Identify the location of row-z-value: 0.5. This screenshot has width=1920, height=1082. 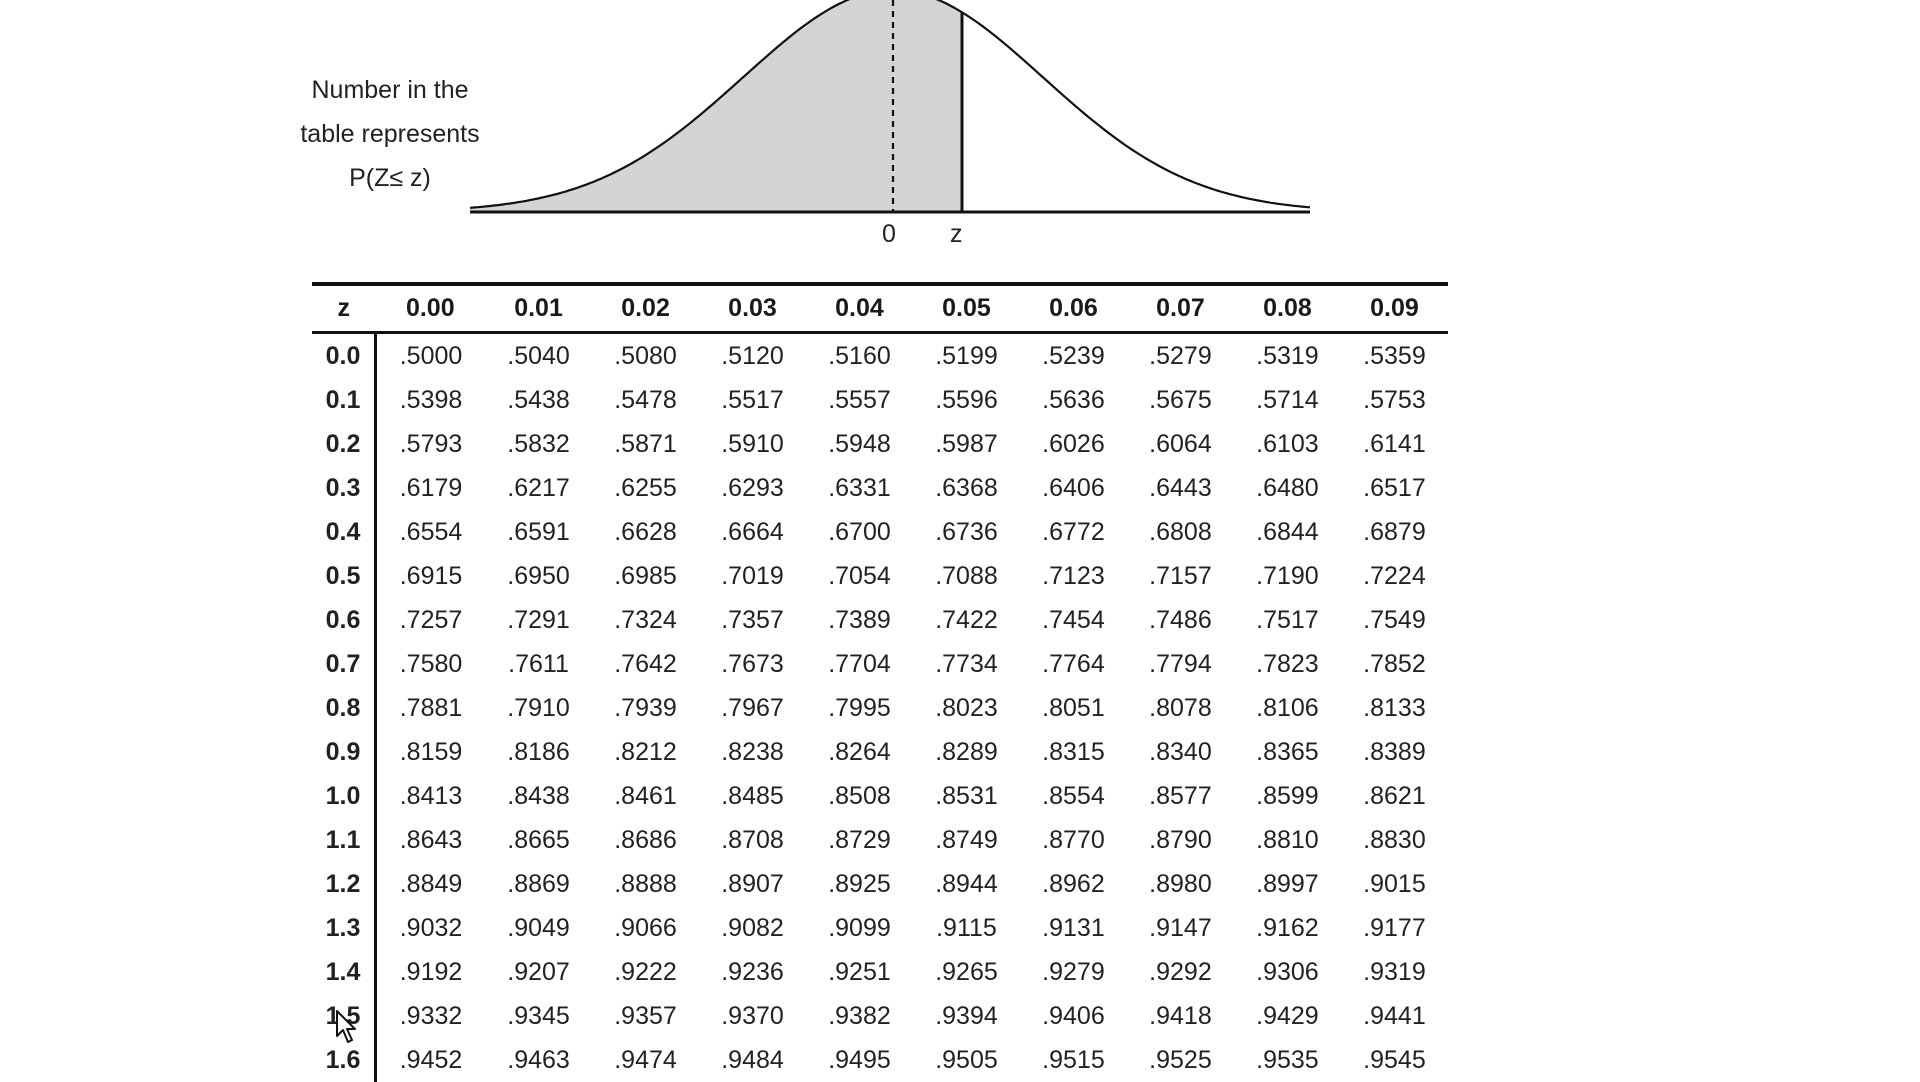
(344, 576).